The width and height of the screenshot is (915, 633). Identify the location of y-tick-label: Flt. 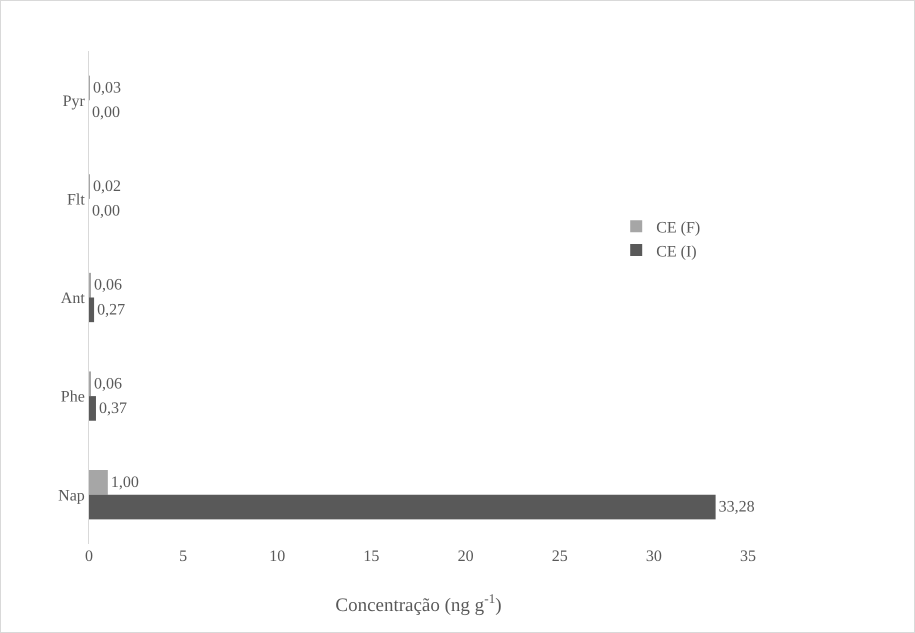
(76, 200).